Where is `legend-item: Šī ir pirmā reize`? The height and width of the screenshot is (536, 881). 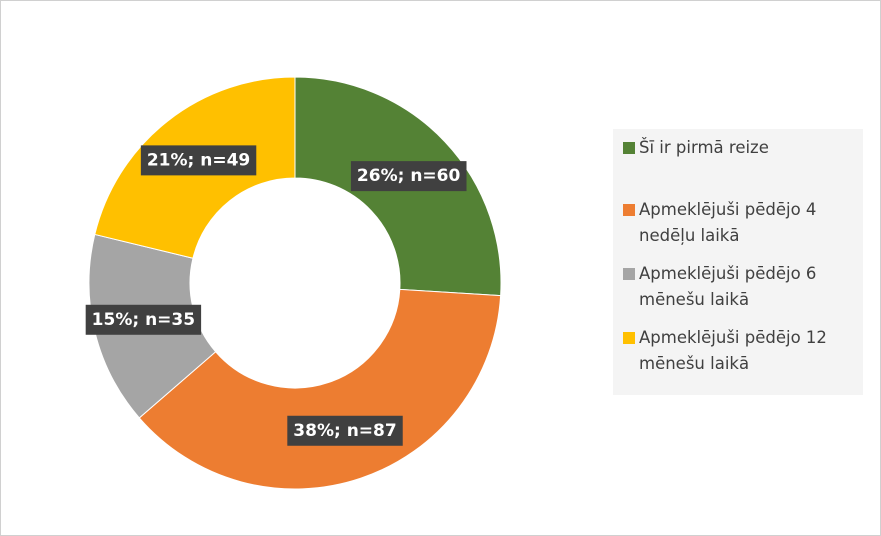
legend-item: Šī ir pirmā reize is located at coordinates (743, 148).